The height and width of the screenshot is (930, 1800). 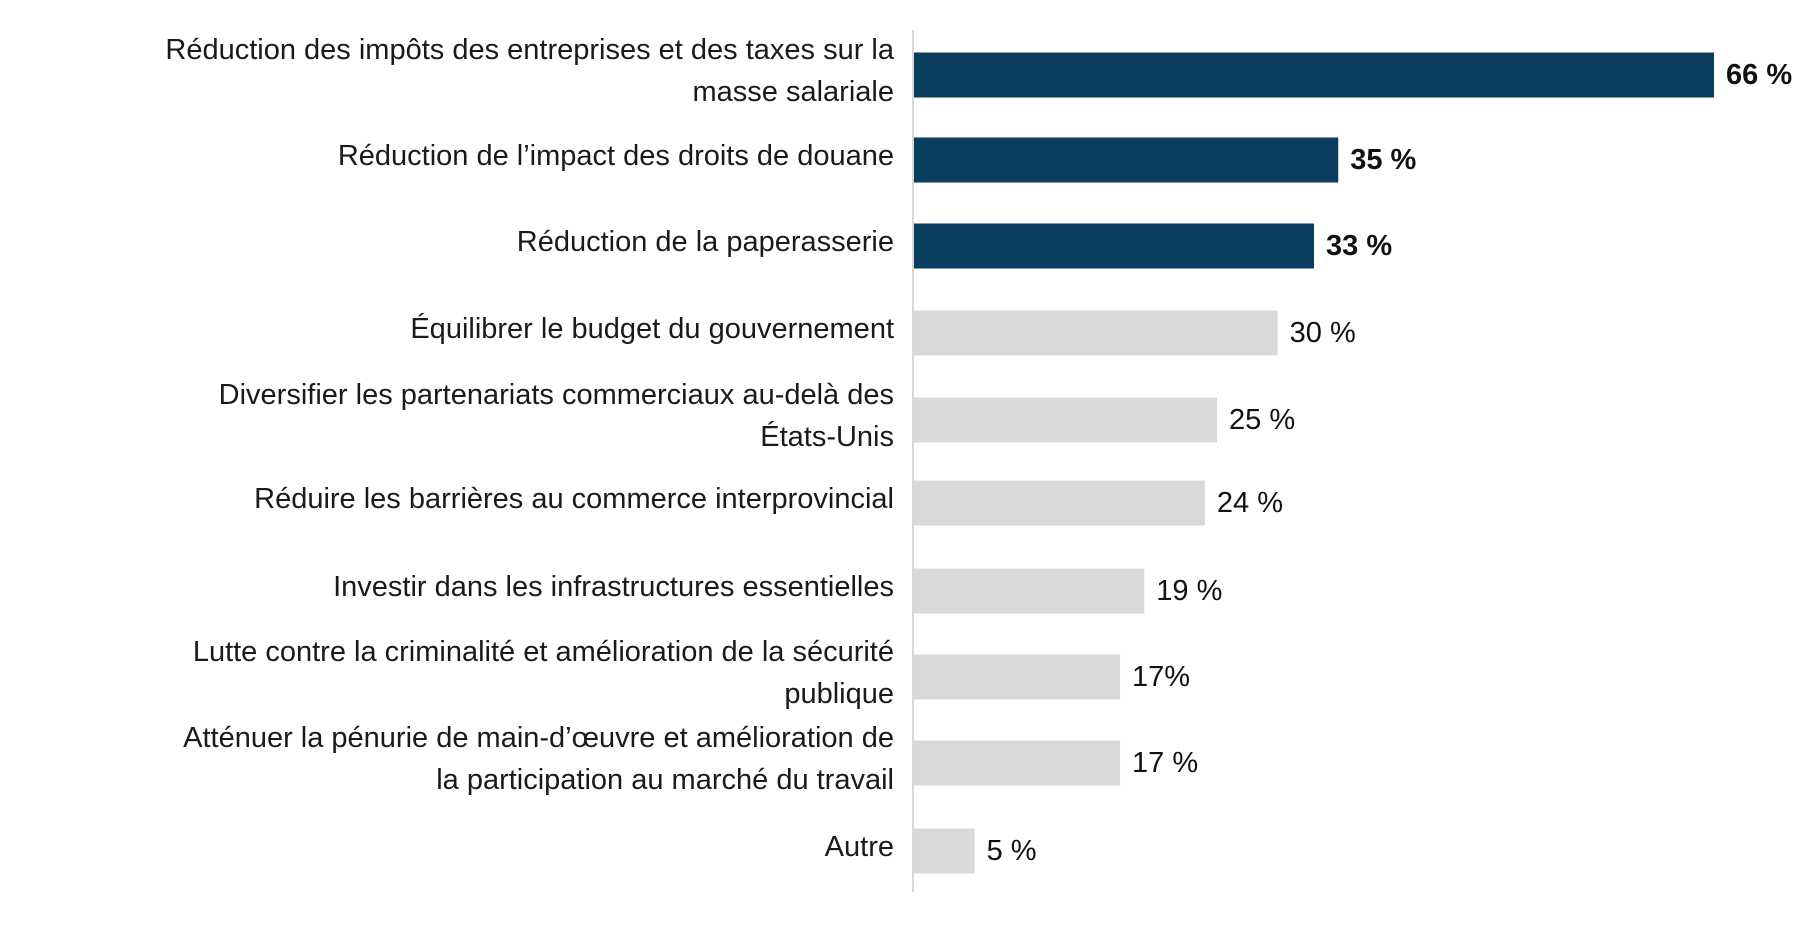 What do you see at coordinates (1759, 75) in the screenshot?
I see `bar-value-label: 66 %` at bounding box center [1759, 75].